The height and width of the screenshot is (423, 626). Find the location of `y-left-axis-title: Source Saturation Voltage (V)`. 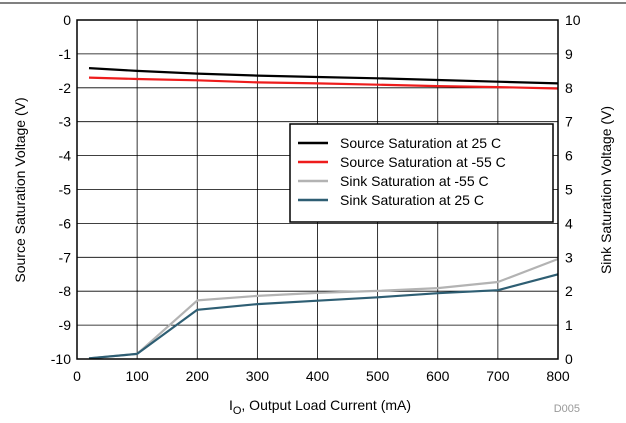

y-left-axis-title: Source Saturation Voltage (V) is located at coordinates (20, 189).